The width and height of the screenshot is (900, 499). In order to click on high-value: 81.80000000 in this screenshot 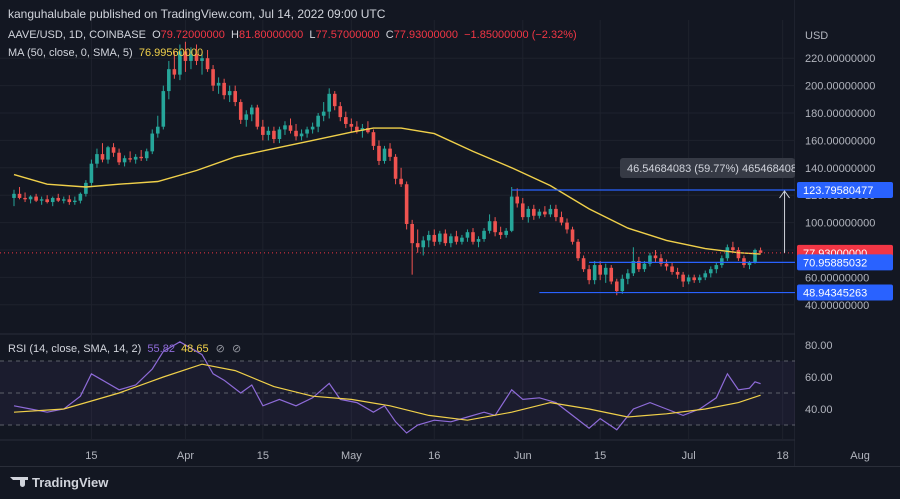, I will do `click(271, 35)`.